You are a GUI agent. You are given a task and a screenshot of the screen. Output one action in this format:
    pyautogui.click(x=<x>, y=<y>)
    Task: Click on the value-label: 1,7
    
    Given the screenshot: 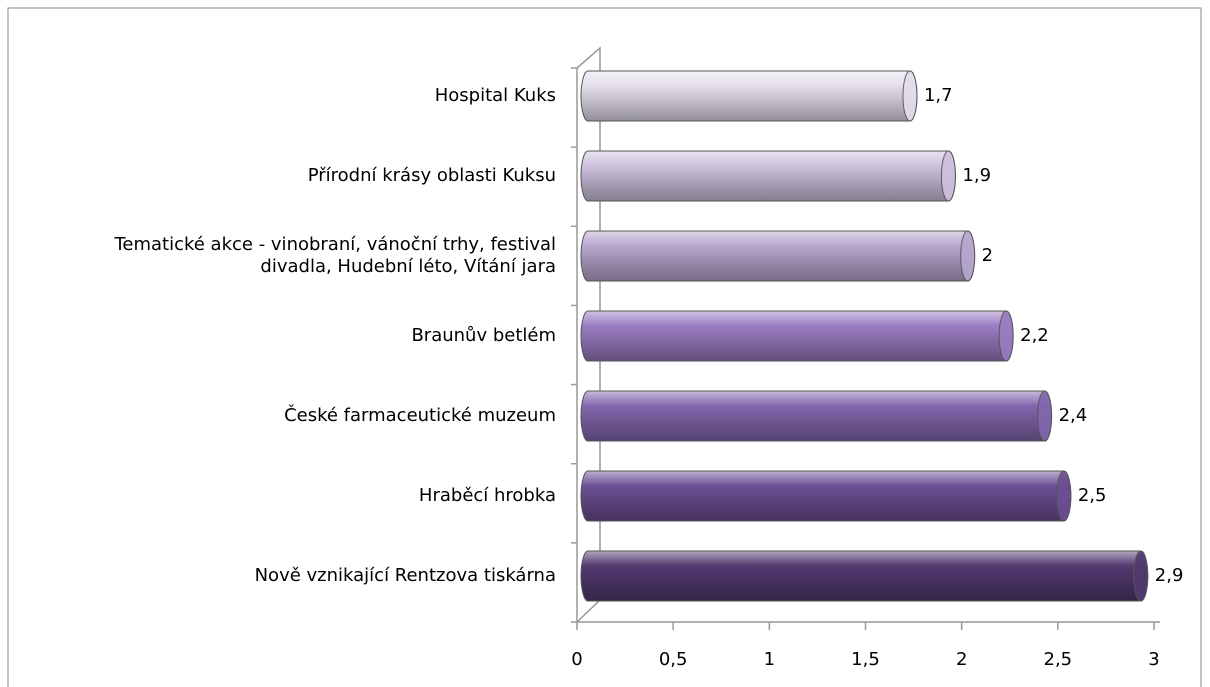 What is the action you would take?
    pyautogui.click(x=938, y=95)
    